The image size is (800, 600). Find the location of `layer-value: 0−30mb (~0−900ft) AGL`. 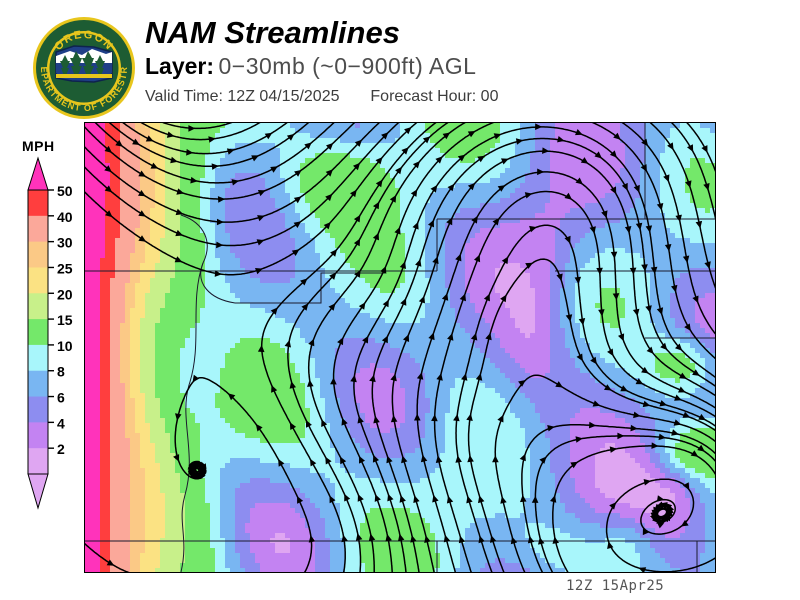

layer-value: 0−30mb (~0−900ft) AGL is located at coordinates (347, 66).